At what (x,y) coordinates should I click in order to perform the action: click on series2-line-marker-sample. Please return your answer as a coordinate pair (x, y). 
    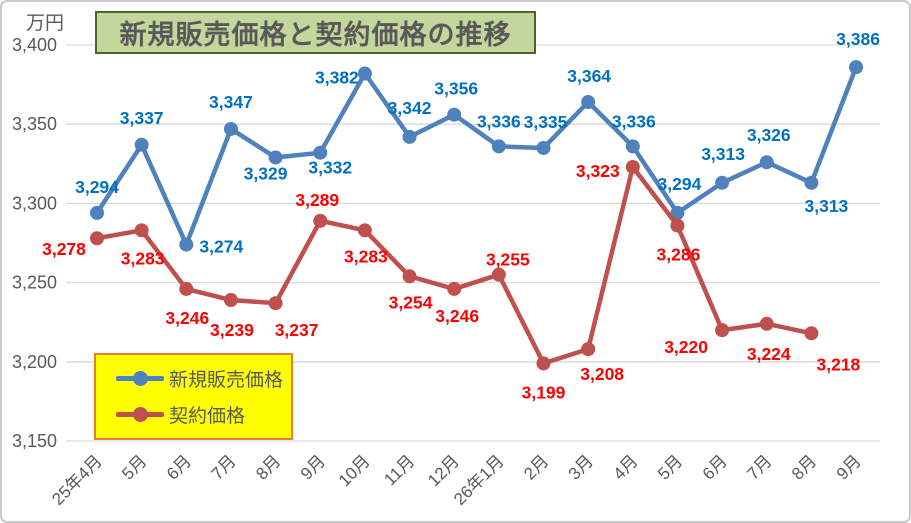
    Looking at the image, I should click on (140, 414).